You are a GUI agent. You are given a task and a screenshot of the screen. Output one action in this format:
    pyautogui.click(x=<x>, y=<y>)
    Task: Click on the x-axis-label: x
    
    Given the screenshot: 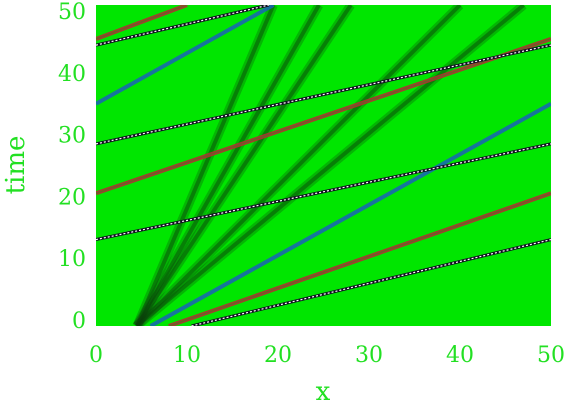 What is the action you would take?
    pyautogui.click(x=323, y=392)
    